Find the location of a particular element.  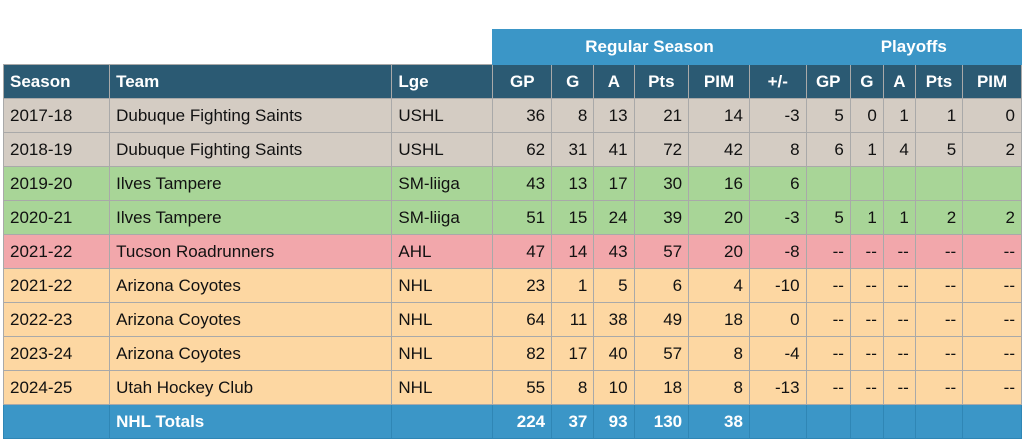

gp-cell: 23 is located at coordinates (522, 285).